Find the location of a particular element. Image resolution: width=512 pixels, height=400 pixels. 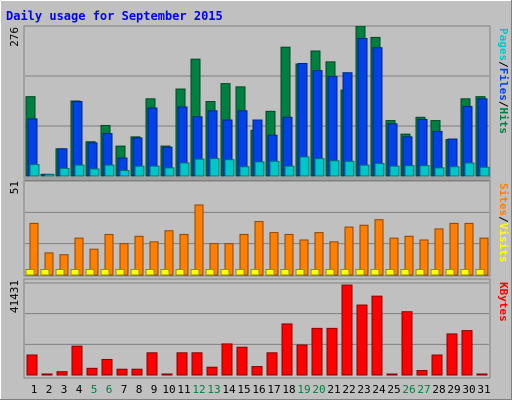

x-tick-label-day-8: 8 is located at coordinates (139, 389).